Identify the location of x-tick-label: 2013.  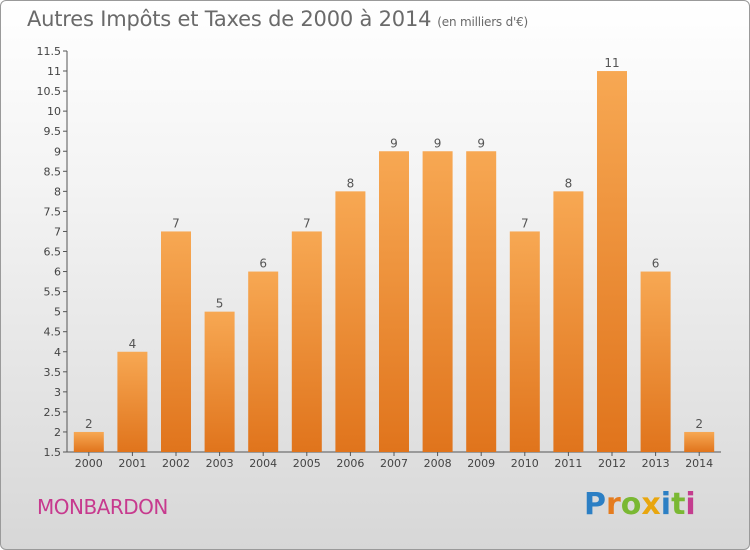
(656, 463).